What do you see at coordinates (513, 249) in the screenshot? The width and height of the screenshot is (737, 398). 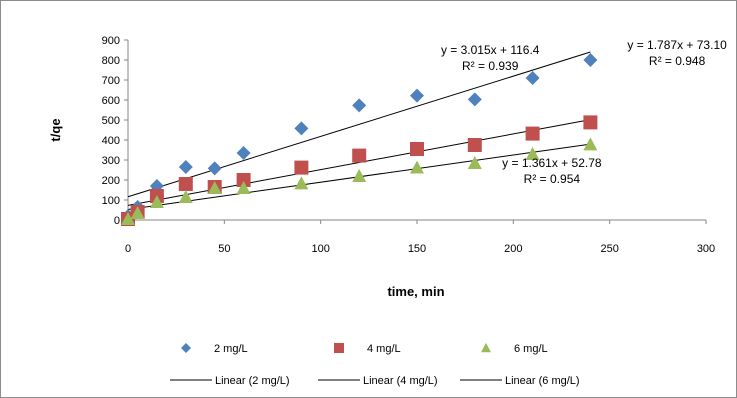 I see `x-tick-label: 200` at bounding box center [513, 249].